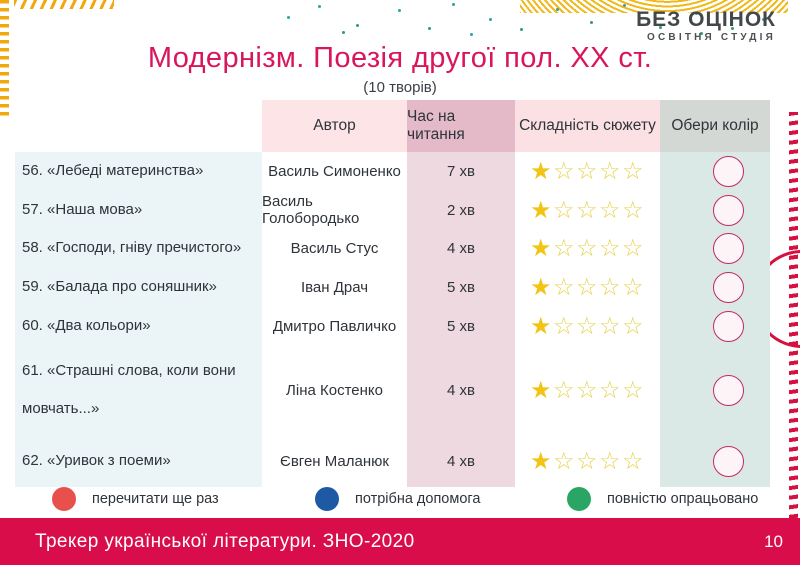 The height and width of the screenshot is (565, 800). Describe the element at coordinates (711, 37) in the screenshot. I see `brand-tagline: ОСВІТНЯ СТУДІЯ` at that location.